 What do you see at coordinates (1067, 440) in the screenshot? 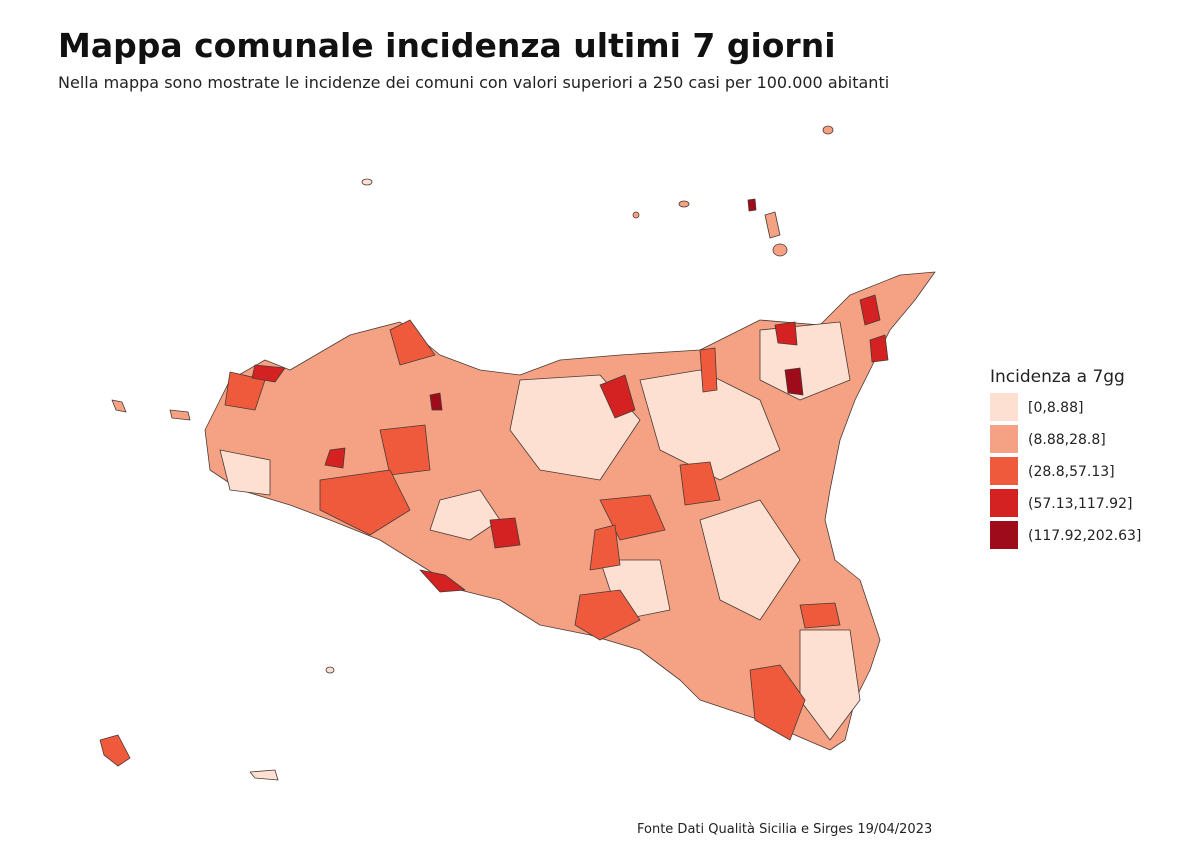
I see `legend-label: (8.88,28.8]` at bounding box center [1067, 440].